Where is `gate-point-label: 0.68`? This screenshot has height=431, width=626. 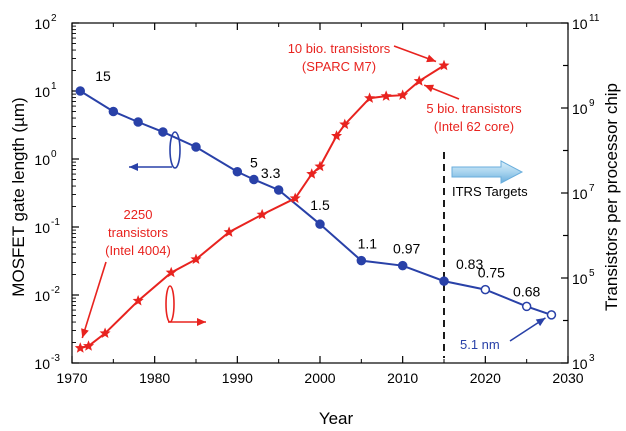 gate-point-label: 0.68 is located at coordinates (526, 291).